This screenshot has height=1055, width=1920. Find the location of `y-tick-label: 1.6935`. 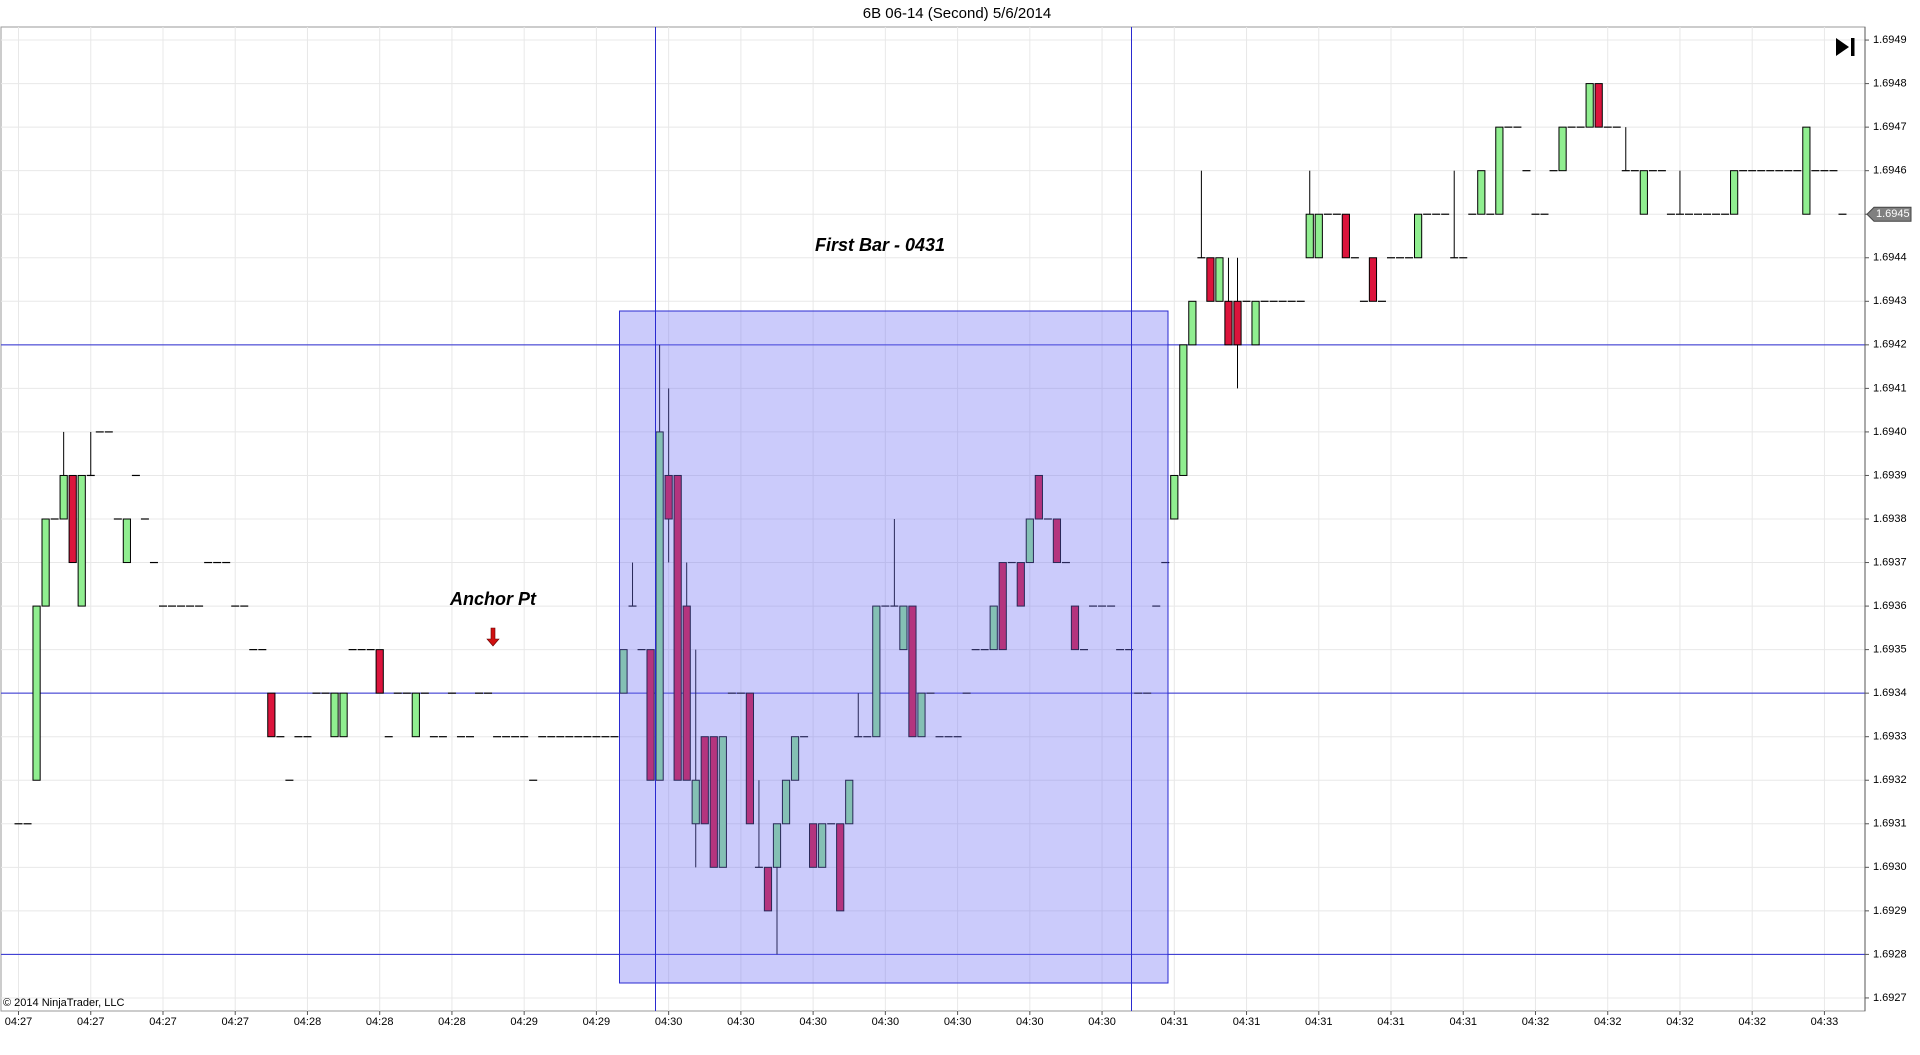

y-tick-label: 1.6935 is located at coordinates (1890, 650).